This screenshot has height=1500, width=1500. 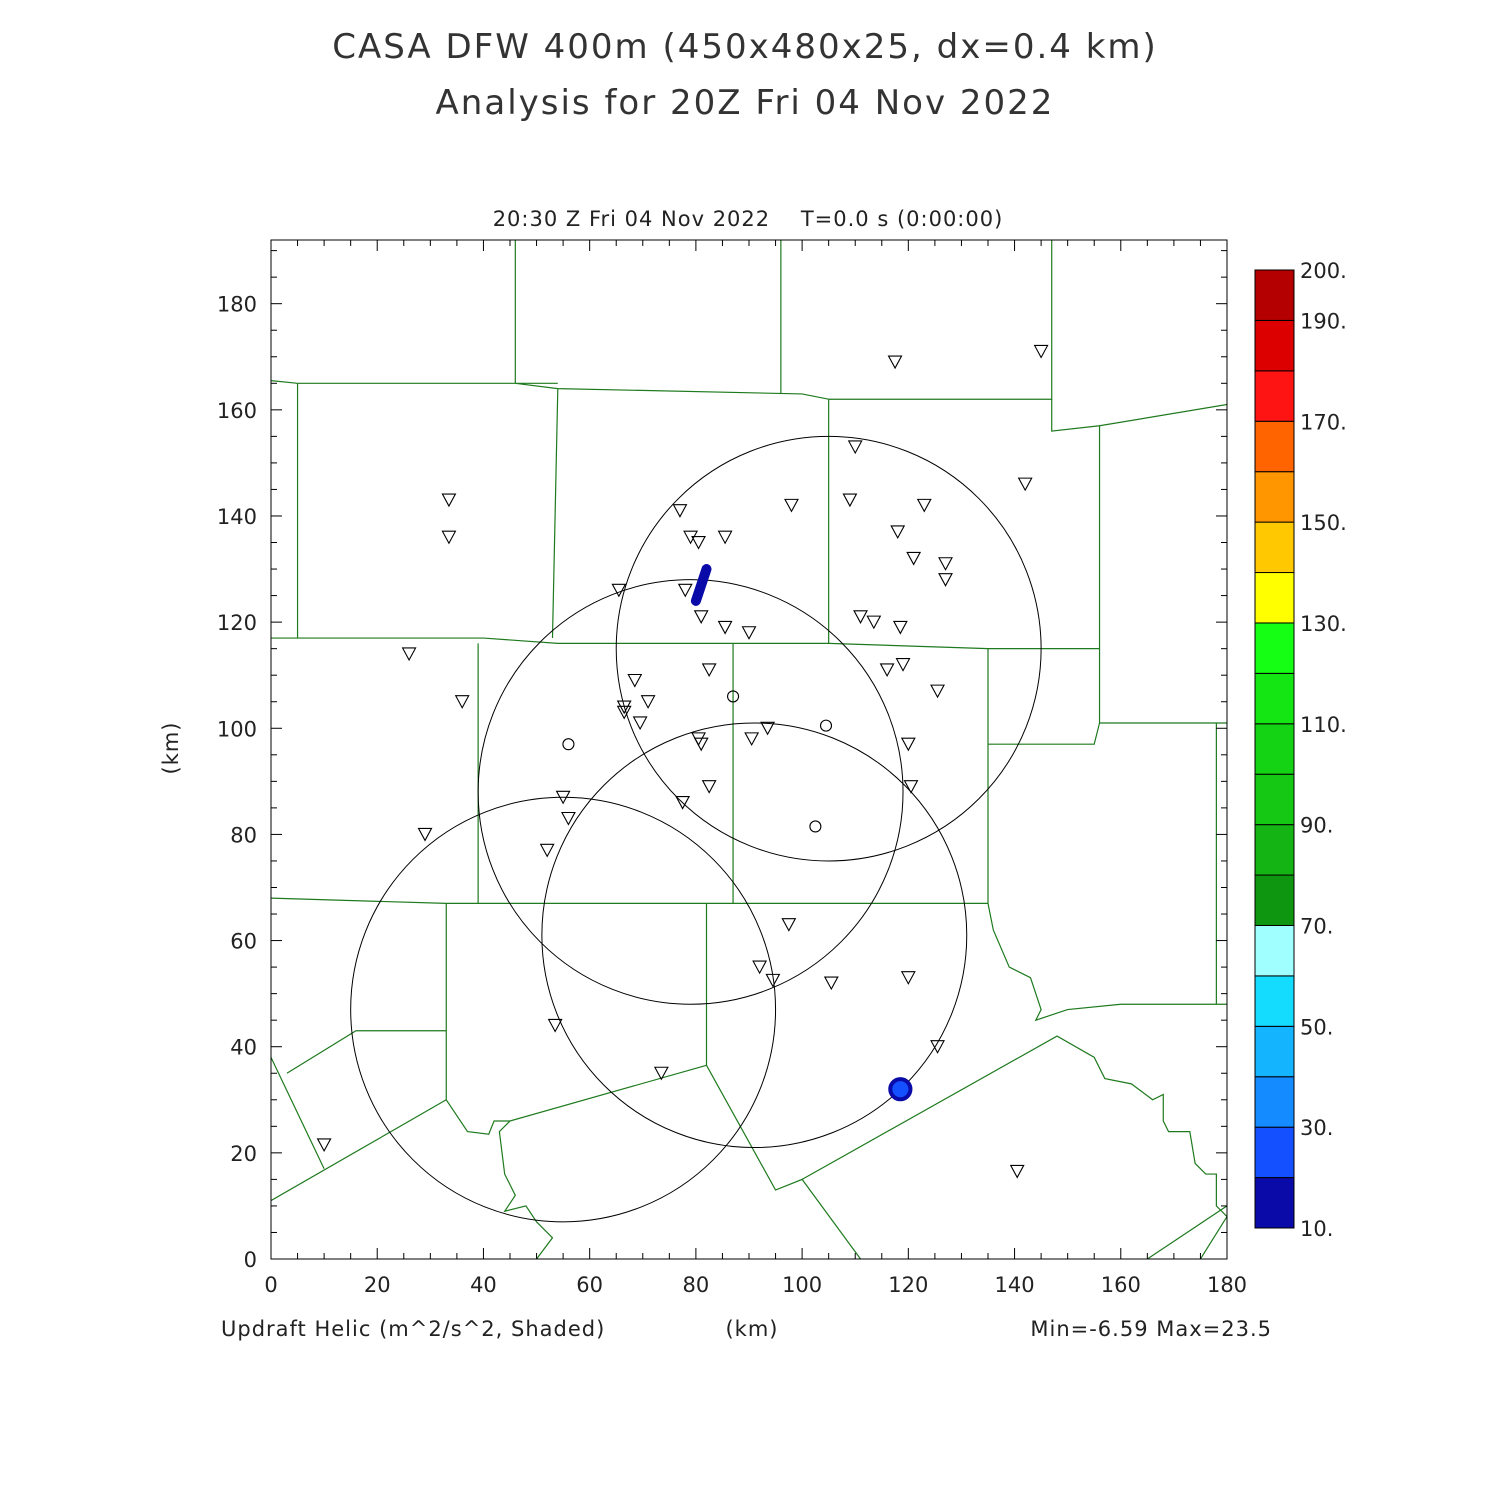 What do you see at coordinates (1323, 725) in the screenshot?
I see `colorbar-label: 110.` at bounding box center [1323, 725].